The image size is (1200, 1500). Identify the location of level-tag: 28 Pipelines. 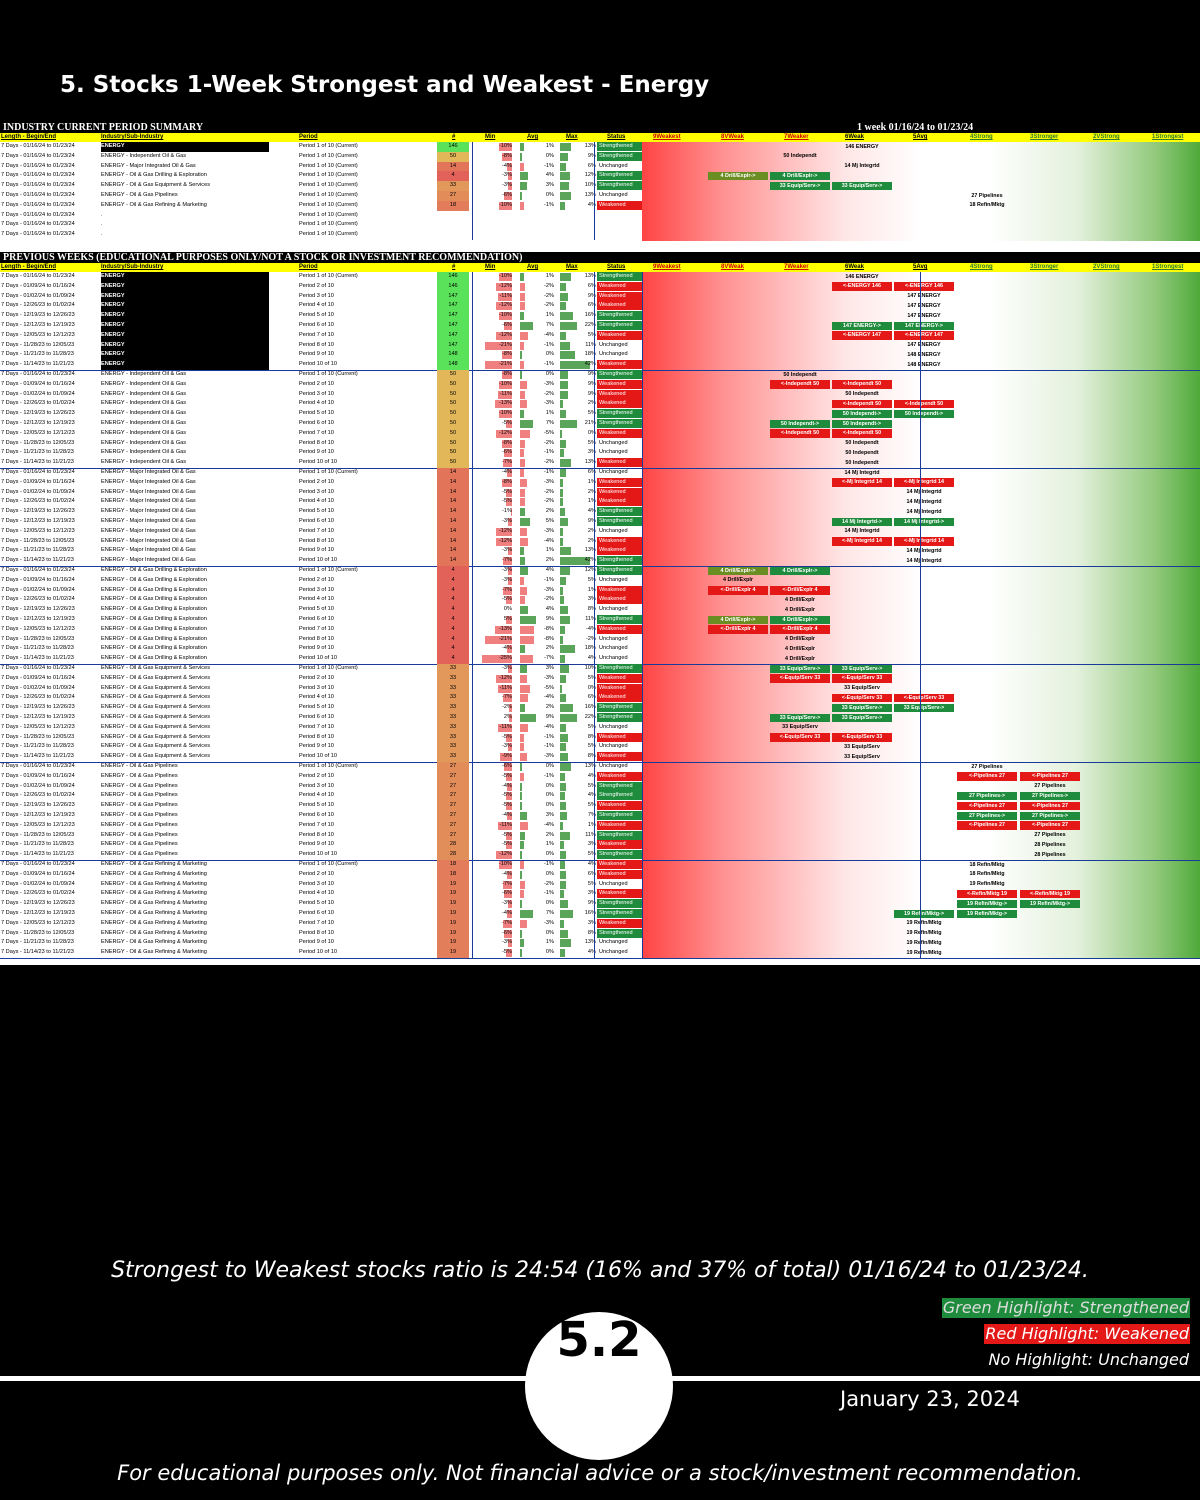
(1050, 854).